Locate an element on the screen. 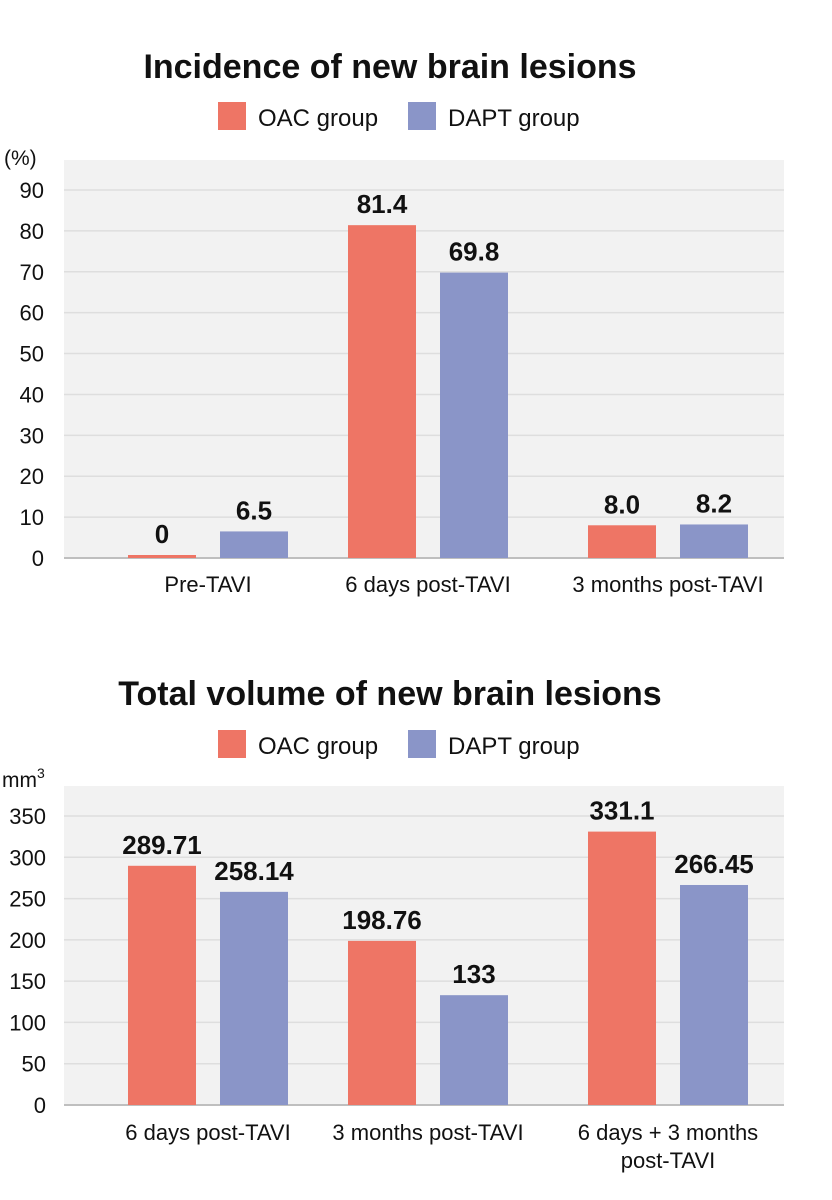 The width and height of the screenshot is (832, 1200). data-label: 0 is located at coordinates (162, 534).